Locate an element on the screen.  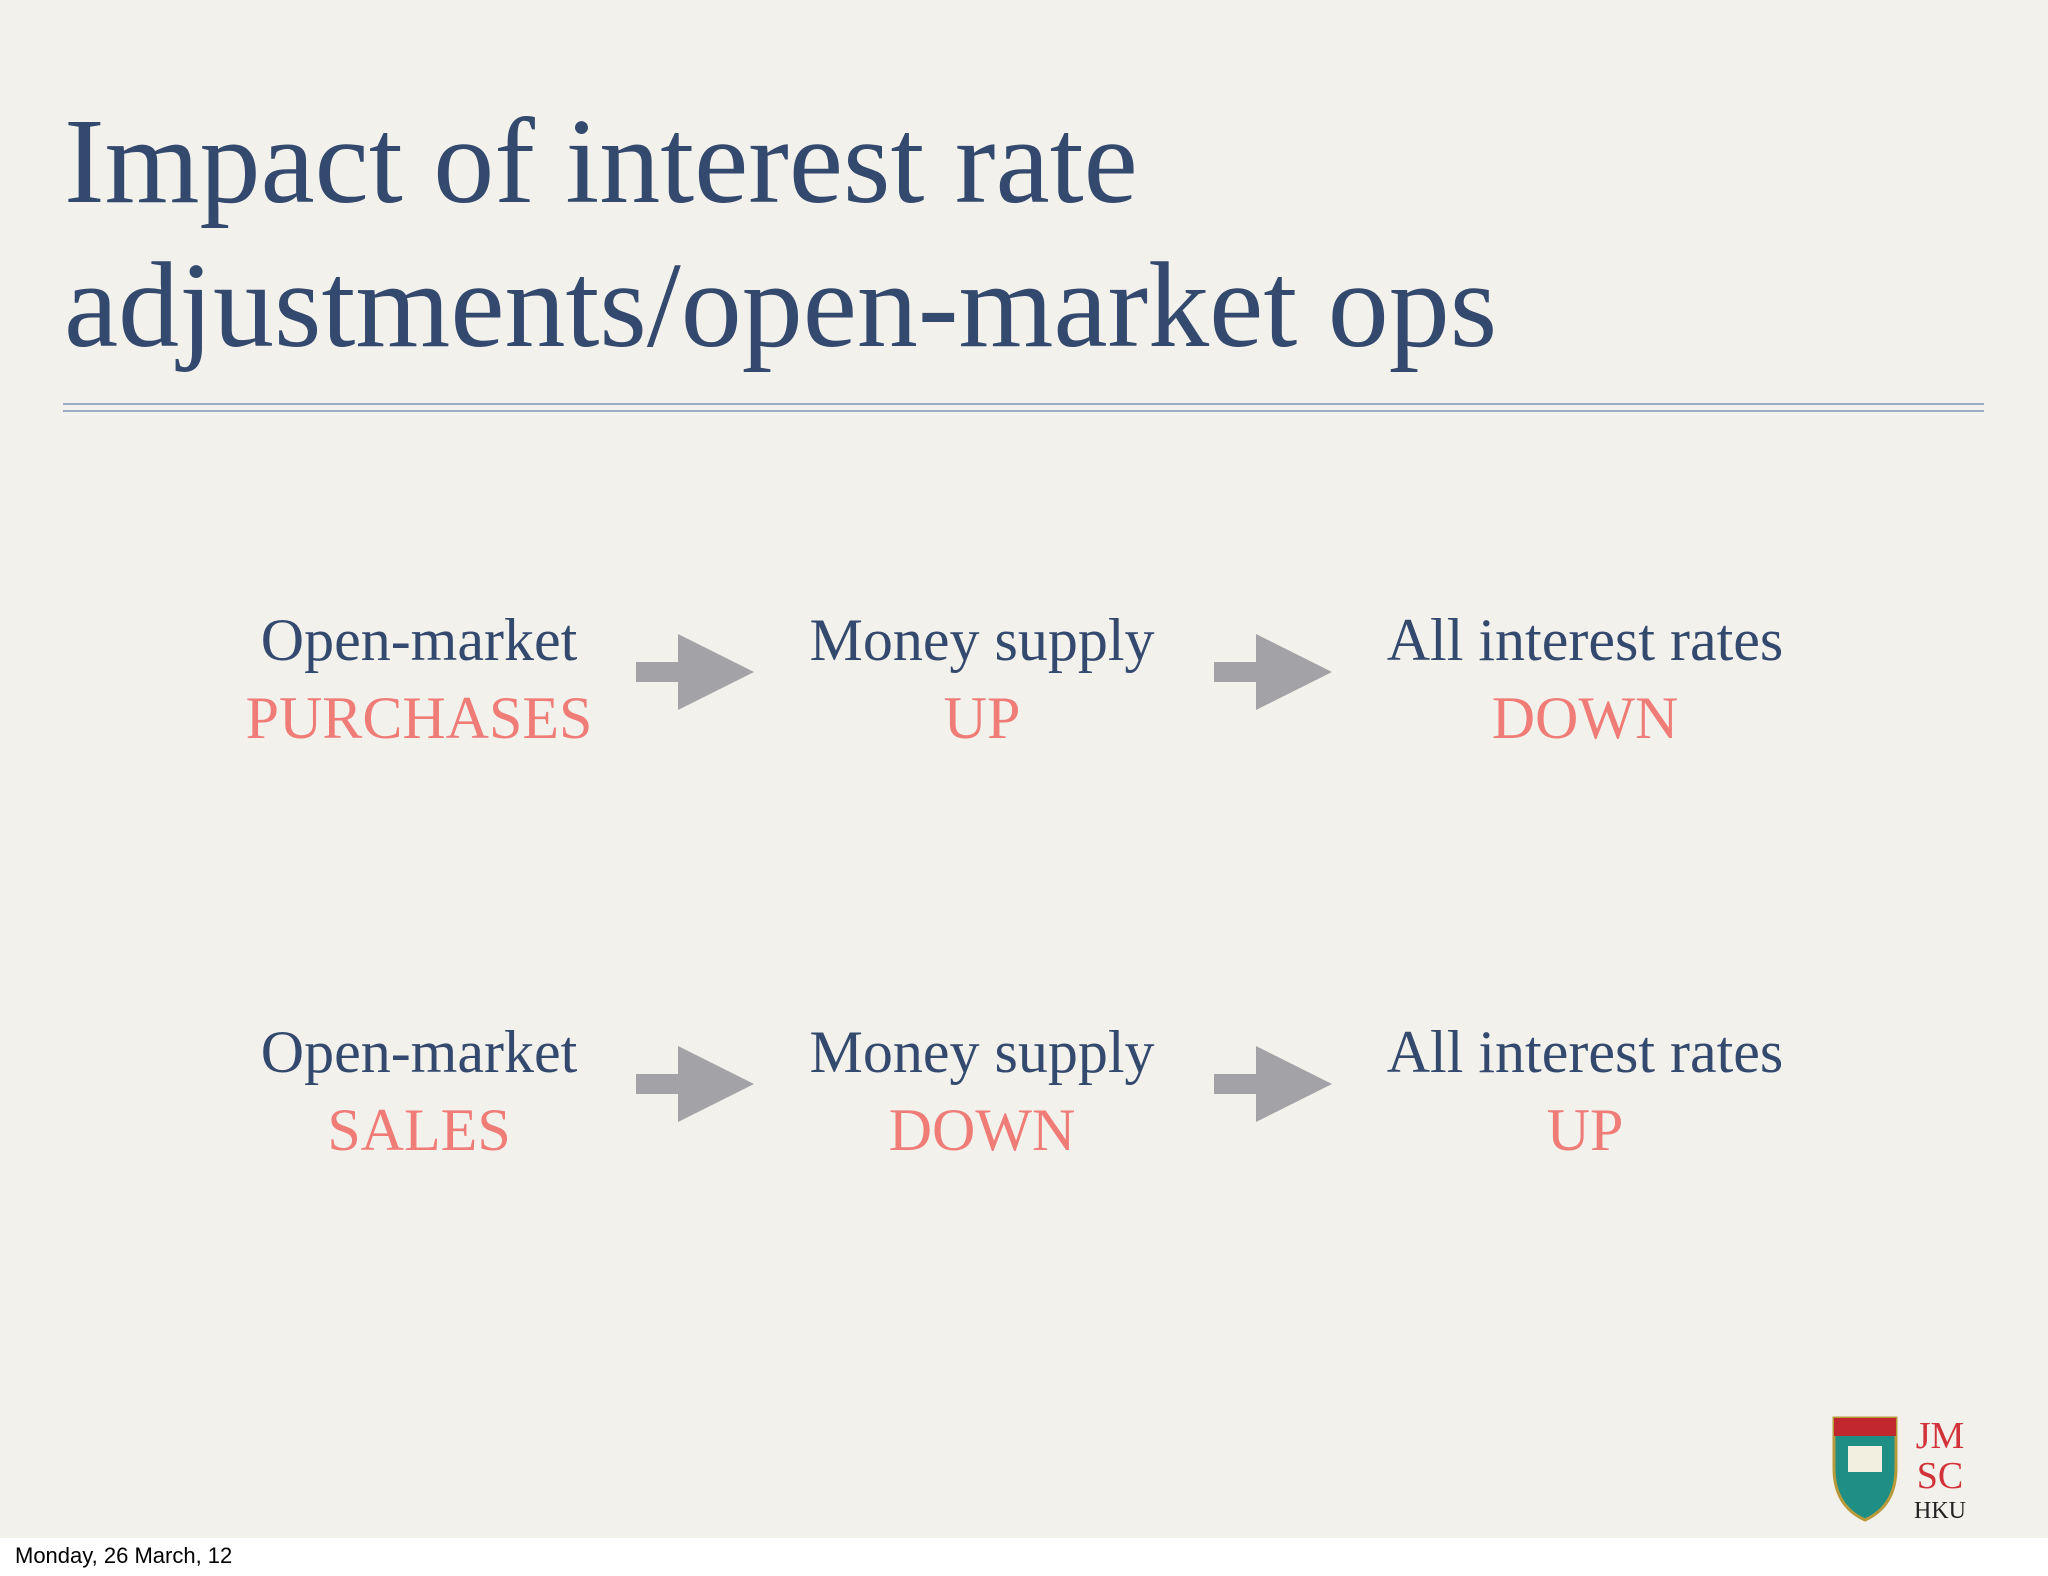
logo-text: JM is located at coordinates (1940, 1436).